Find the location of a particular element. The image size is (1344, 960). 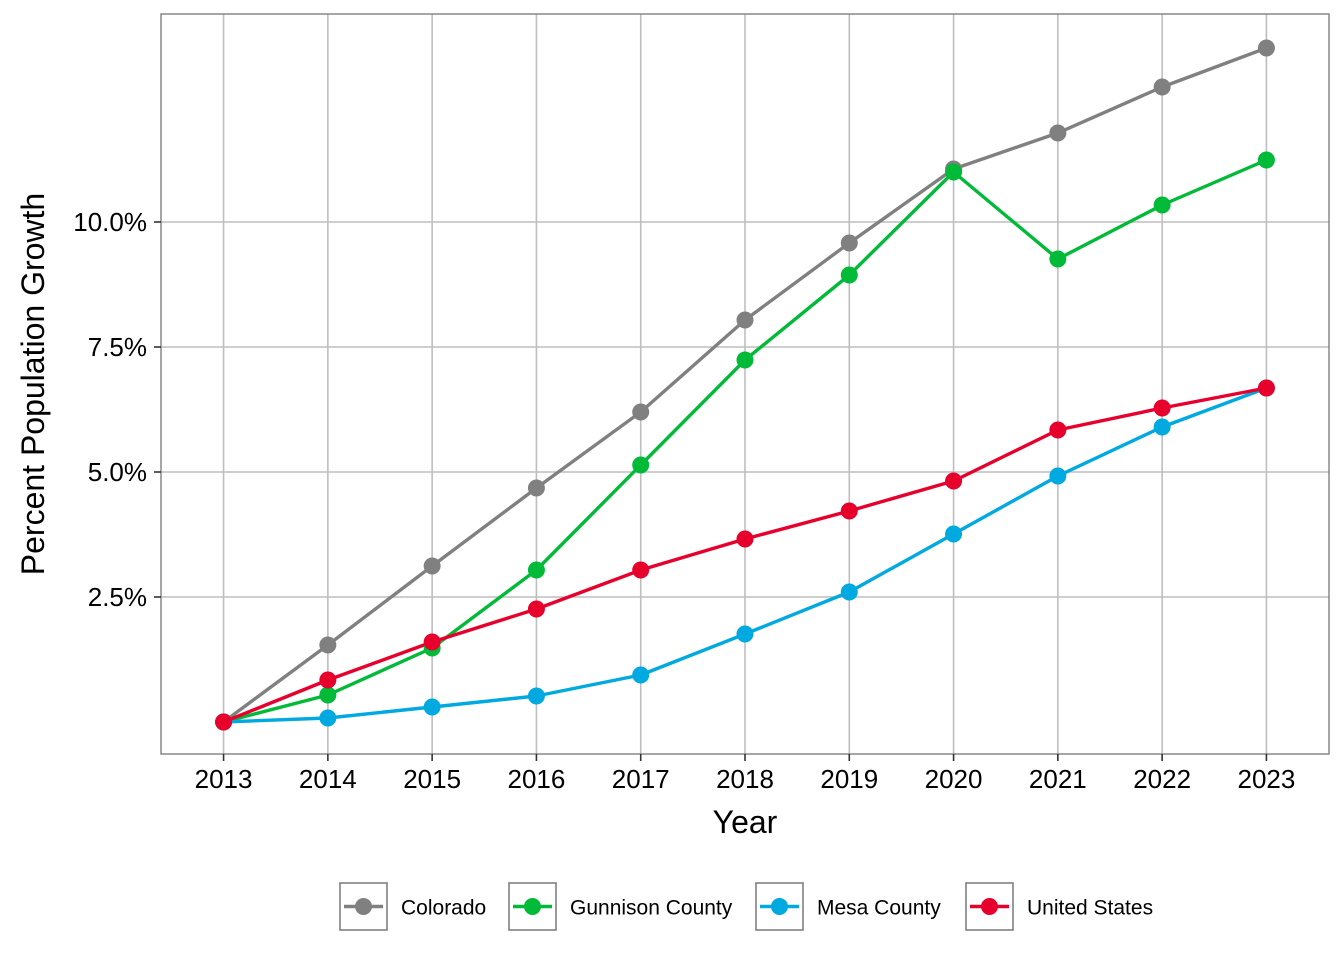

data-point-colorado-2016 is located at coordinates (536, 488).